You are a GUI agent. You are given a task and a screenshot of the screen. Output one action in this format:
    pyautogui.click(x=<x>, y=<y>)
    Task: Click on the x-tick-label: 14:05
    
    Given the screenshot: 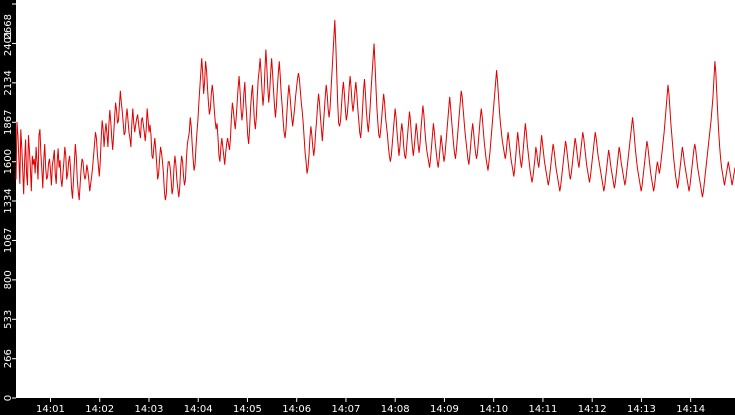 What is the action you would take?
    pyautogui.click(x=247, y=409)
    